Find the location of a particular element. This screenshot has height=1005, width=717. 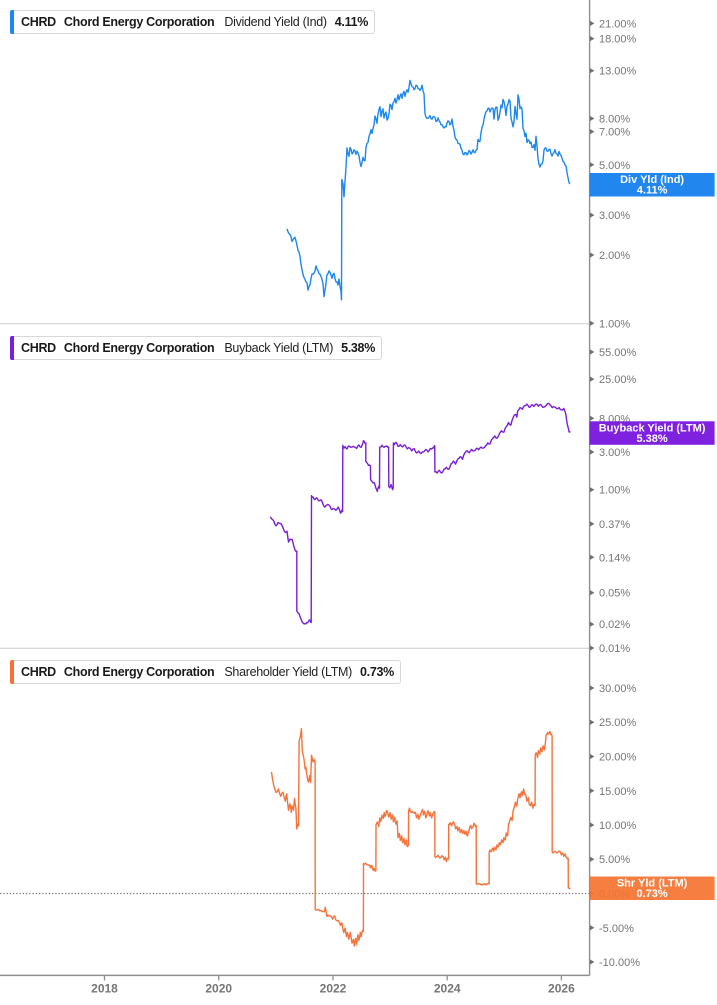

svg-text: 10.00% is located at coordinates (618, 826).